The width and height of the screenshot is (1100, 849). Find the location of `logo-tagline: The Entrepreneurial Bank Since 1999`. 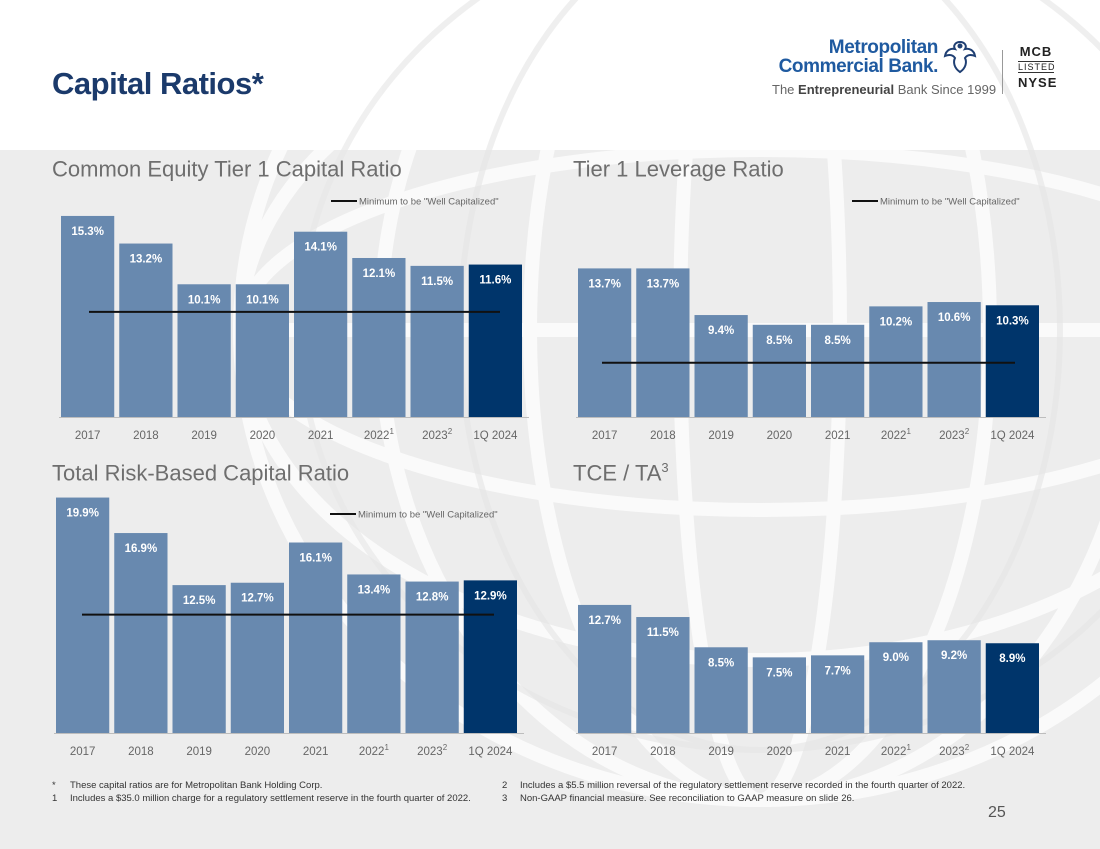

logo-tagline: The Entrepreneurial Bank Since 1999 is located at coordinates (884, 89).